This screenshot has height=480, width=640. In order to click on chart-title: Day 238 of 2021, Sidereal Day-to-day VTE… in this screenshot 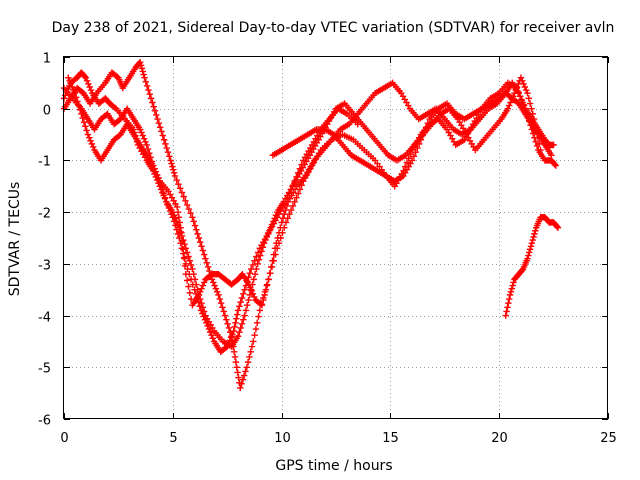, I will do `click(333, 28)`.